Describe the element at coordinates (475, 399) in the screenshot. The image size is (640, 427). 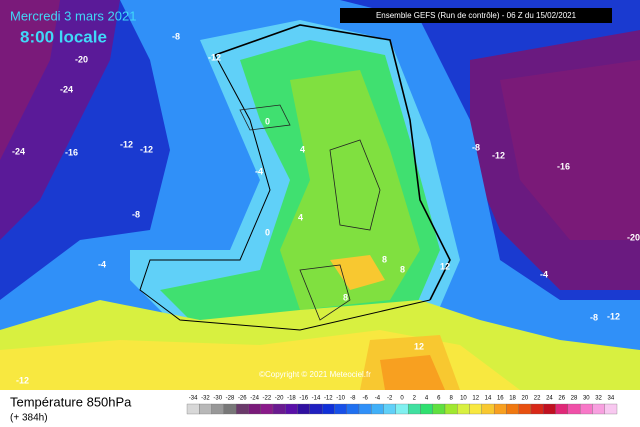
I see `legend-label: 12` at that location.